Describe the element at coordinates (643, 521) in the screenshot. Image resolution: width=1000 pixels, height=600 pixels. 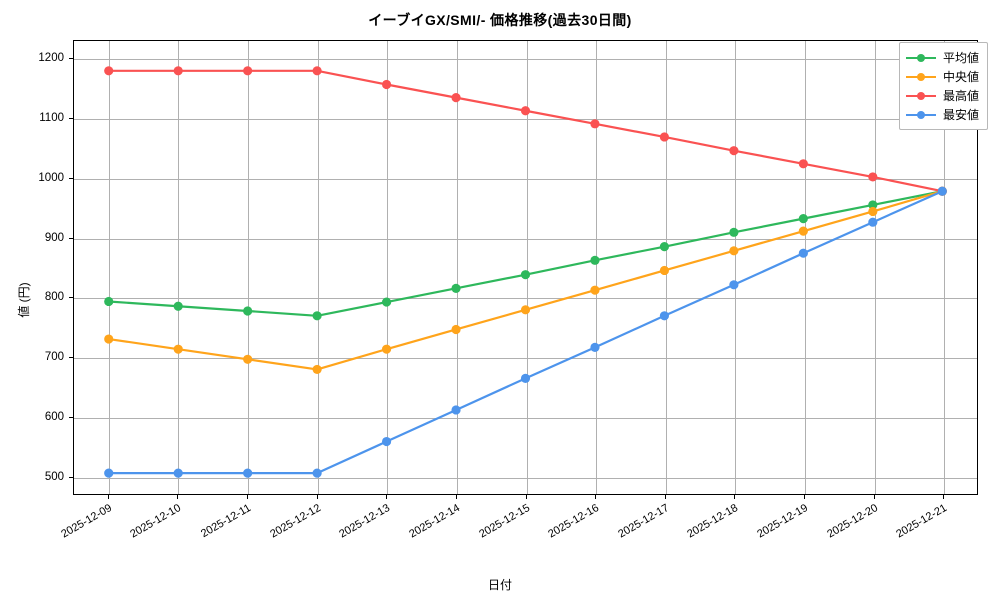
I see `x-axis-tick-label: 2025-12-17` at that location.